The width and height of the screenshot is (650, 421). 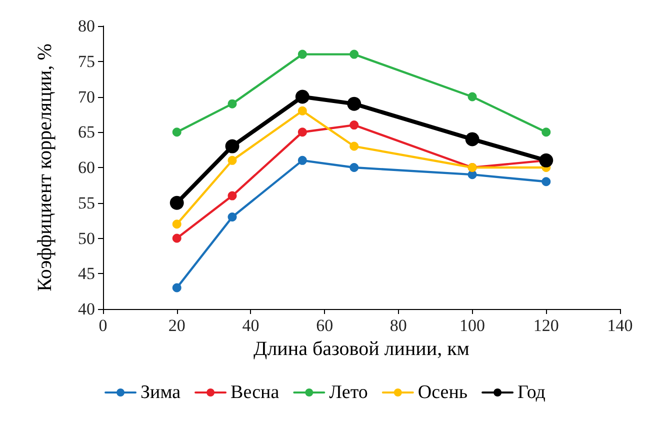 What do you see at coordinates (398, 325) in the screenshot?
I see `x-tick-label: 80` at bounding box center [398, 325].